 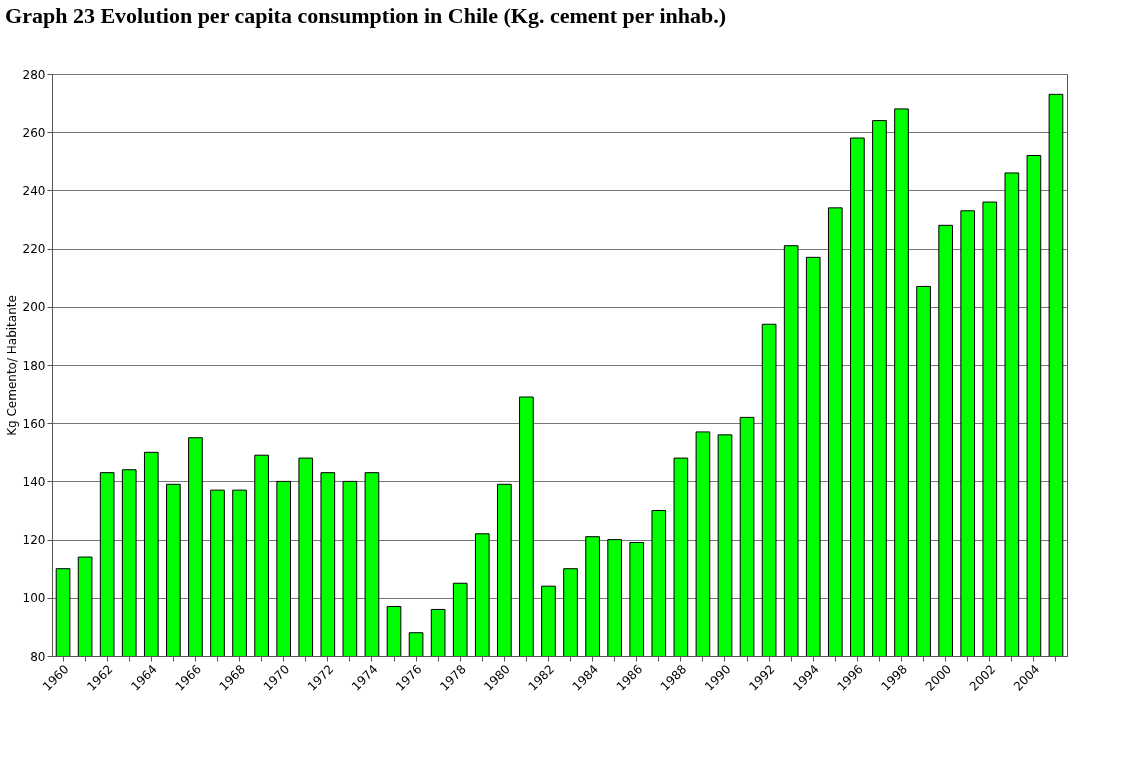 I want to click on y-tick-label: 160, so click(x=34, y=423).